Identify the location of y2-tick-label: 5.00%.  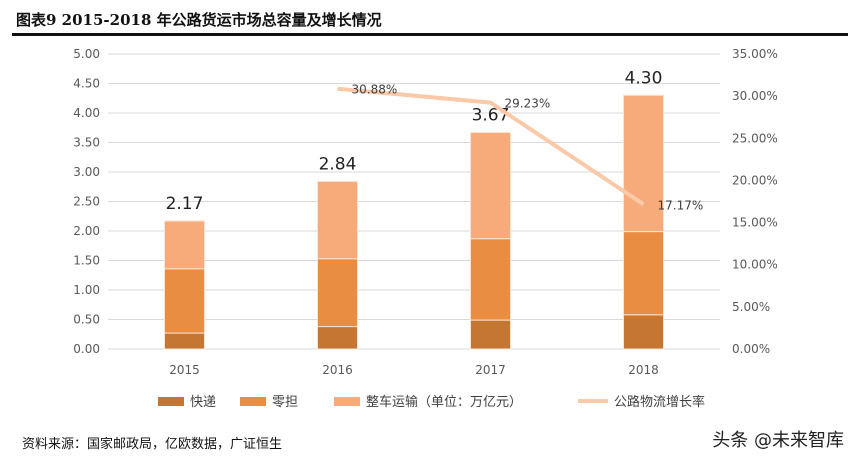
(751, 307).